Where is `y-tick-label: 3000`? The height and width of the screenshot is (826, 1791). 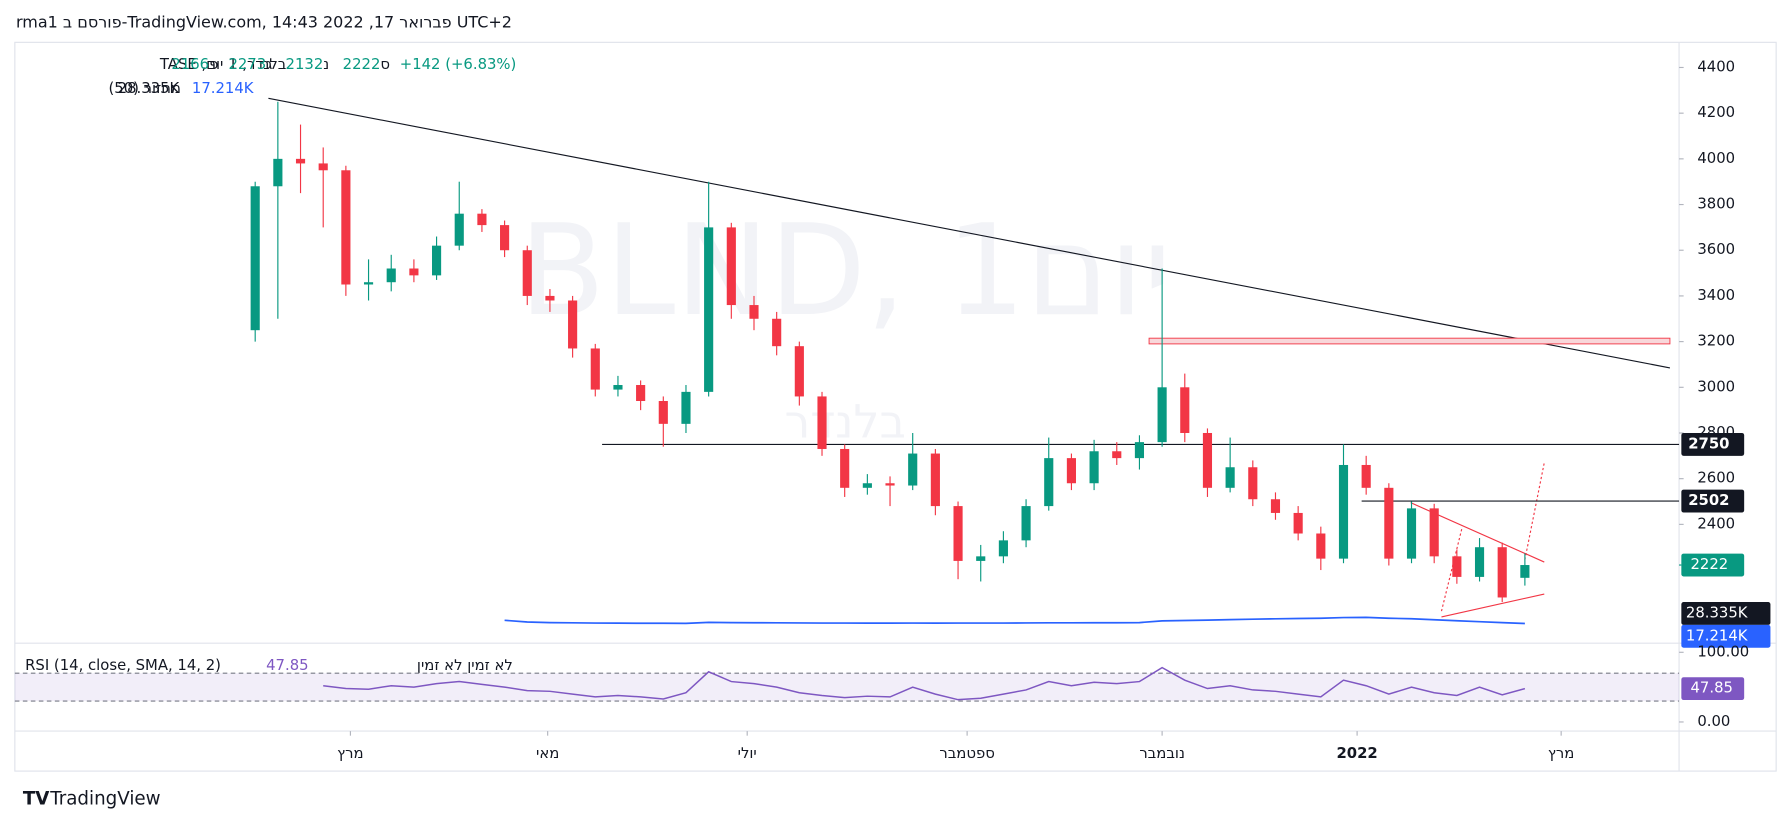 y-tick-label: 3000 is located at coordinates (1716, 386).